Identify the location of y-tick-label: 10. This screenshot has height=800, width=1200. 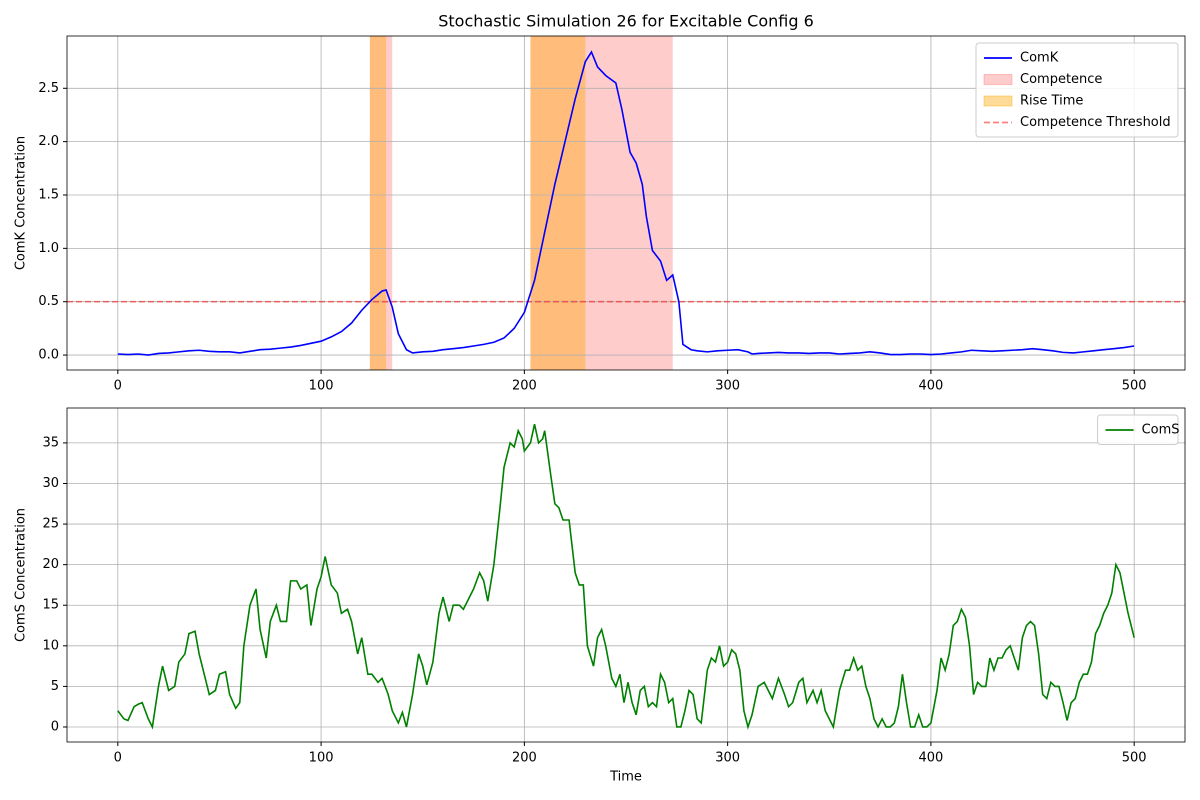
(50, 645).